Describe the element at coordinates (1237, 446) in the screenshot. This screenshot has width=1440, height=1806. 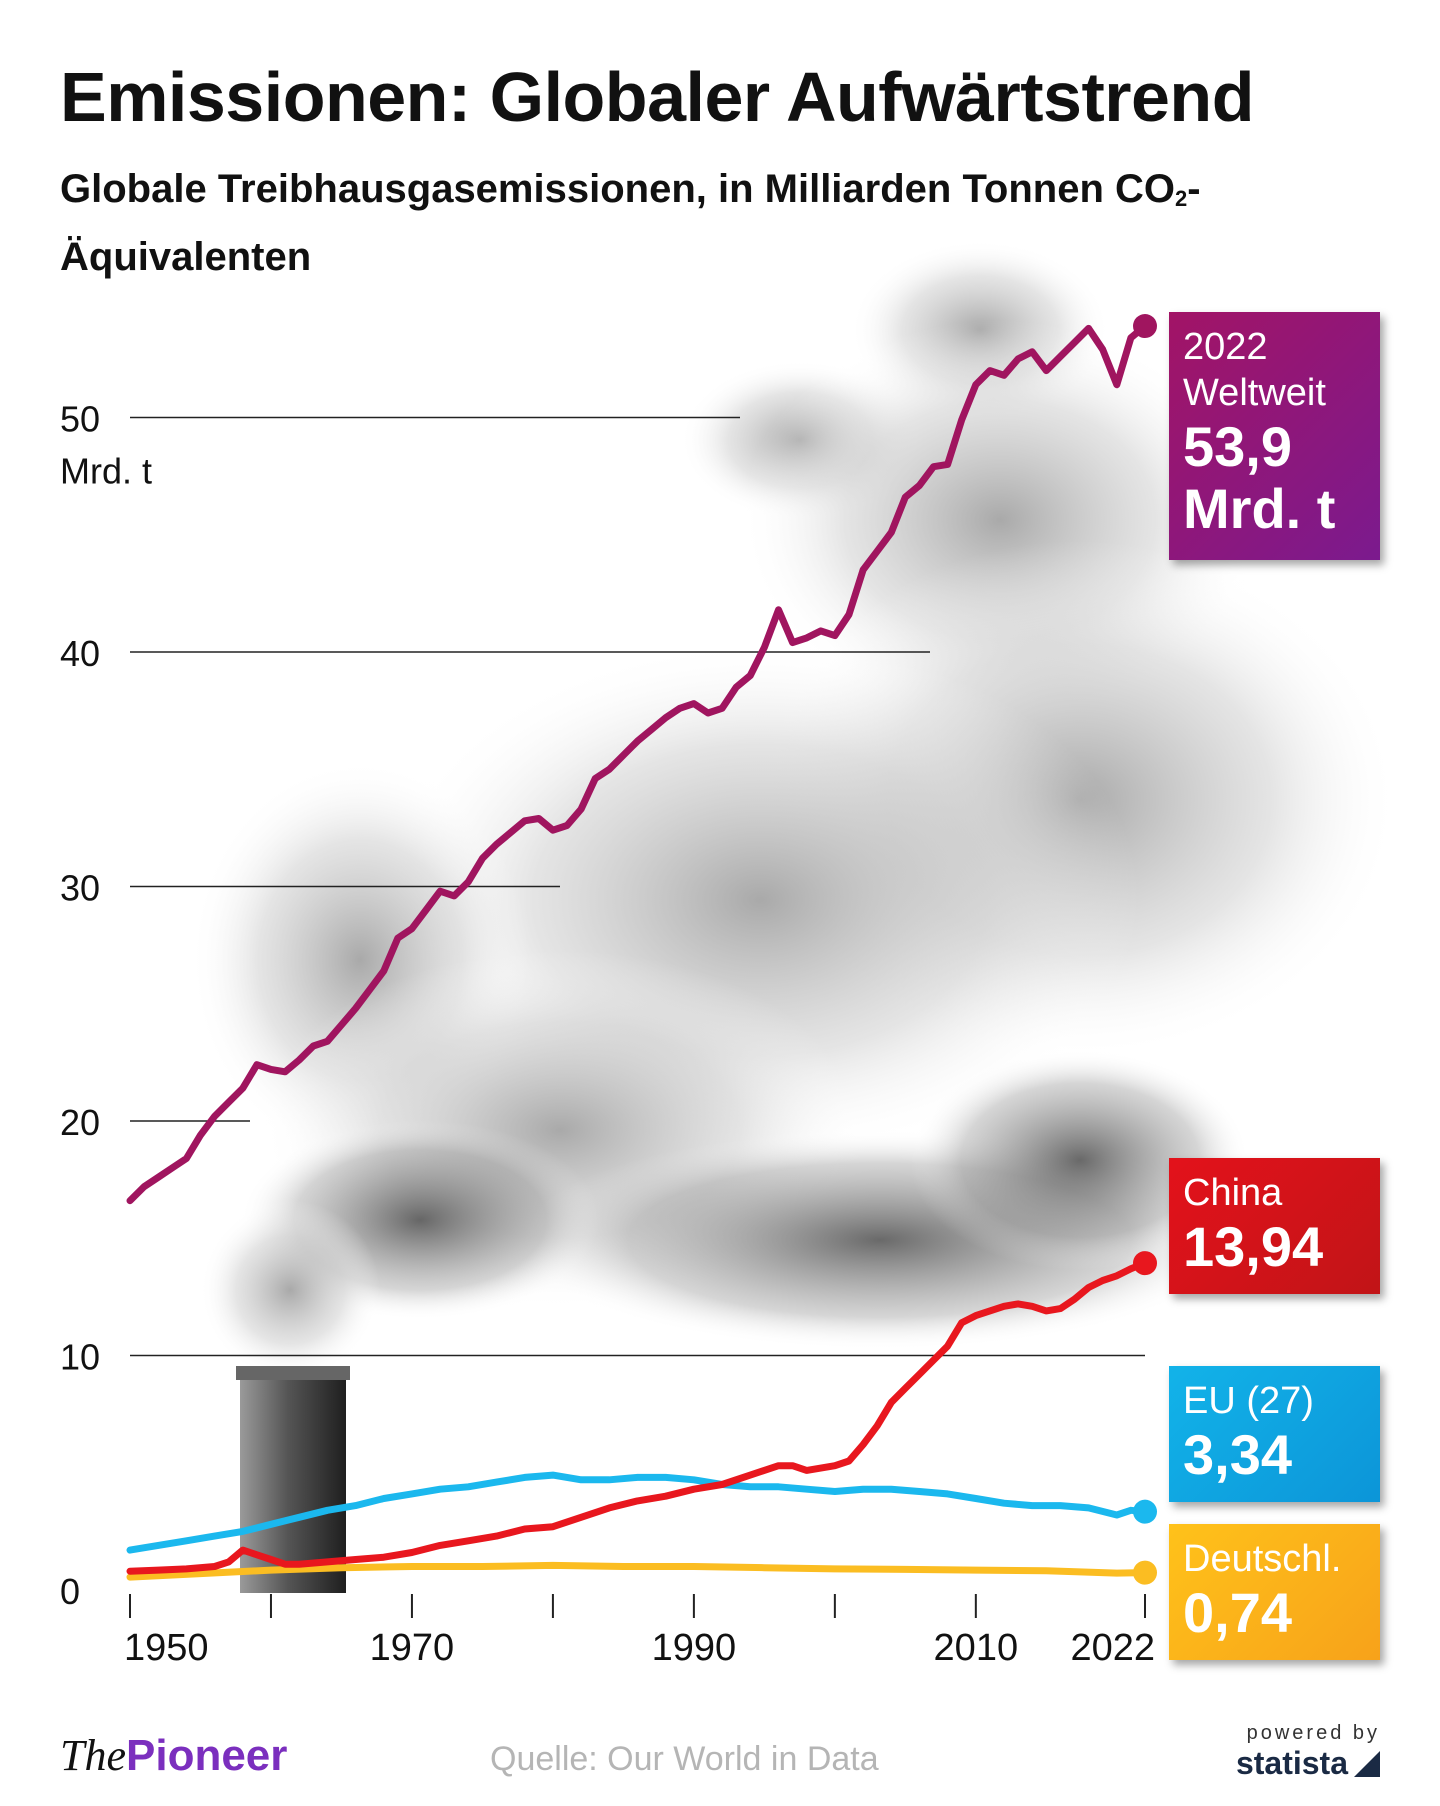
I see `callout-weltweit-value: 53,9` at that location.